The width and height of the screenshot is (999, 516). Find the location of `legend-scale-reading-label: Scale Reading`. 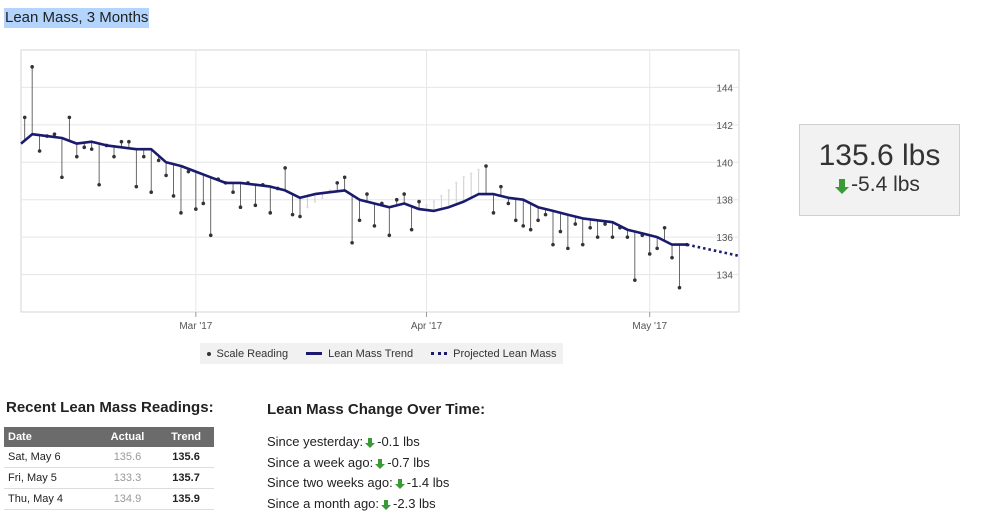

legend-scale-reading-label: Scale Reading is located at coordinates (252, 353).